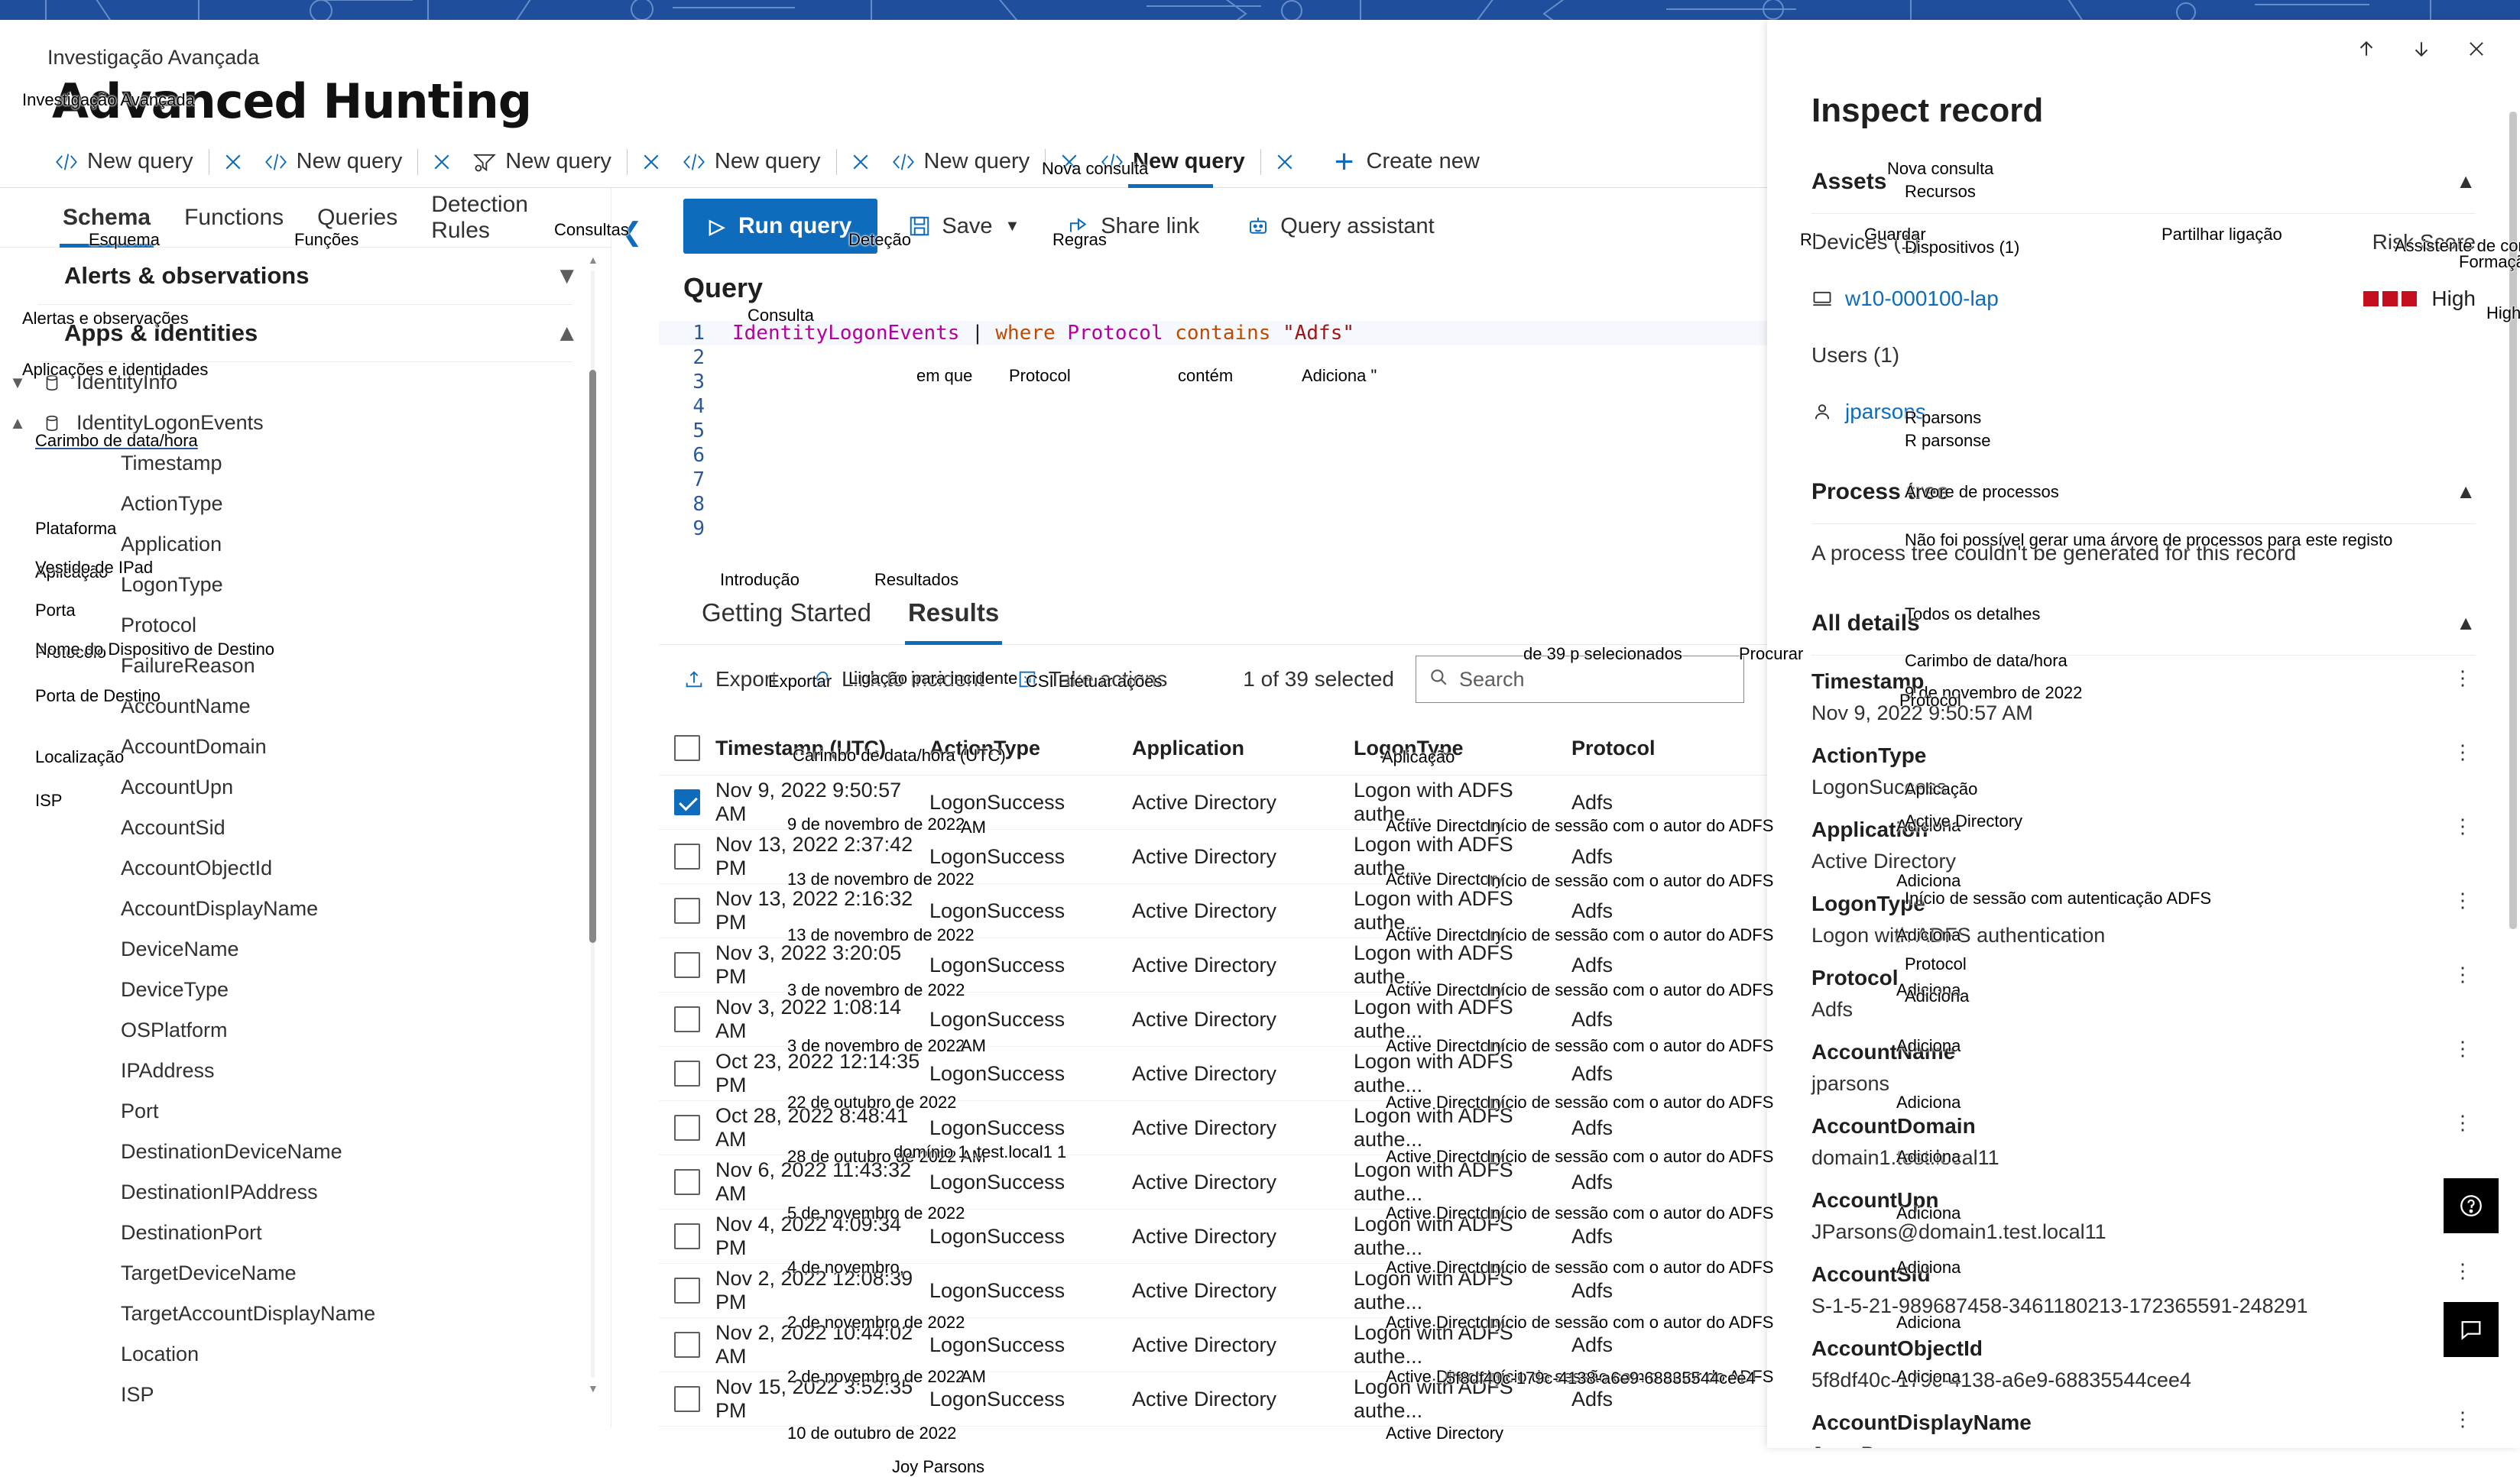 This screenshot has height=1477, width=2520. What do you see at coordinates (175, 990) in the screenshot?
I see `schema-column-DeviceType: DeviceType` at bounding box center [175, 990].